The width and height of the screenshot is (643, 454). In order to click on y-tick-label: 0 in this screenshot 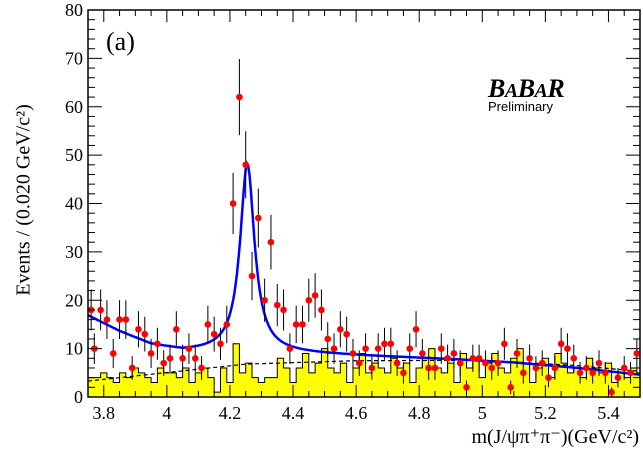, I will do `click(78, 397)`.